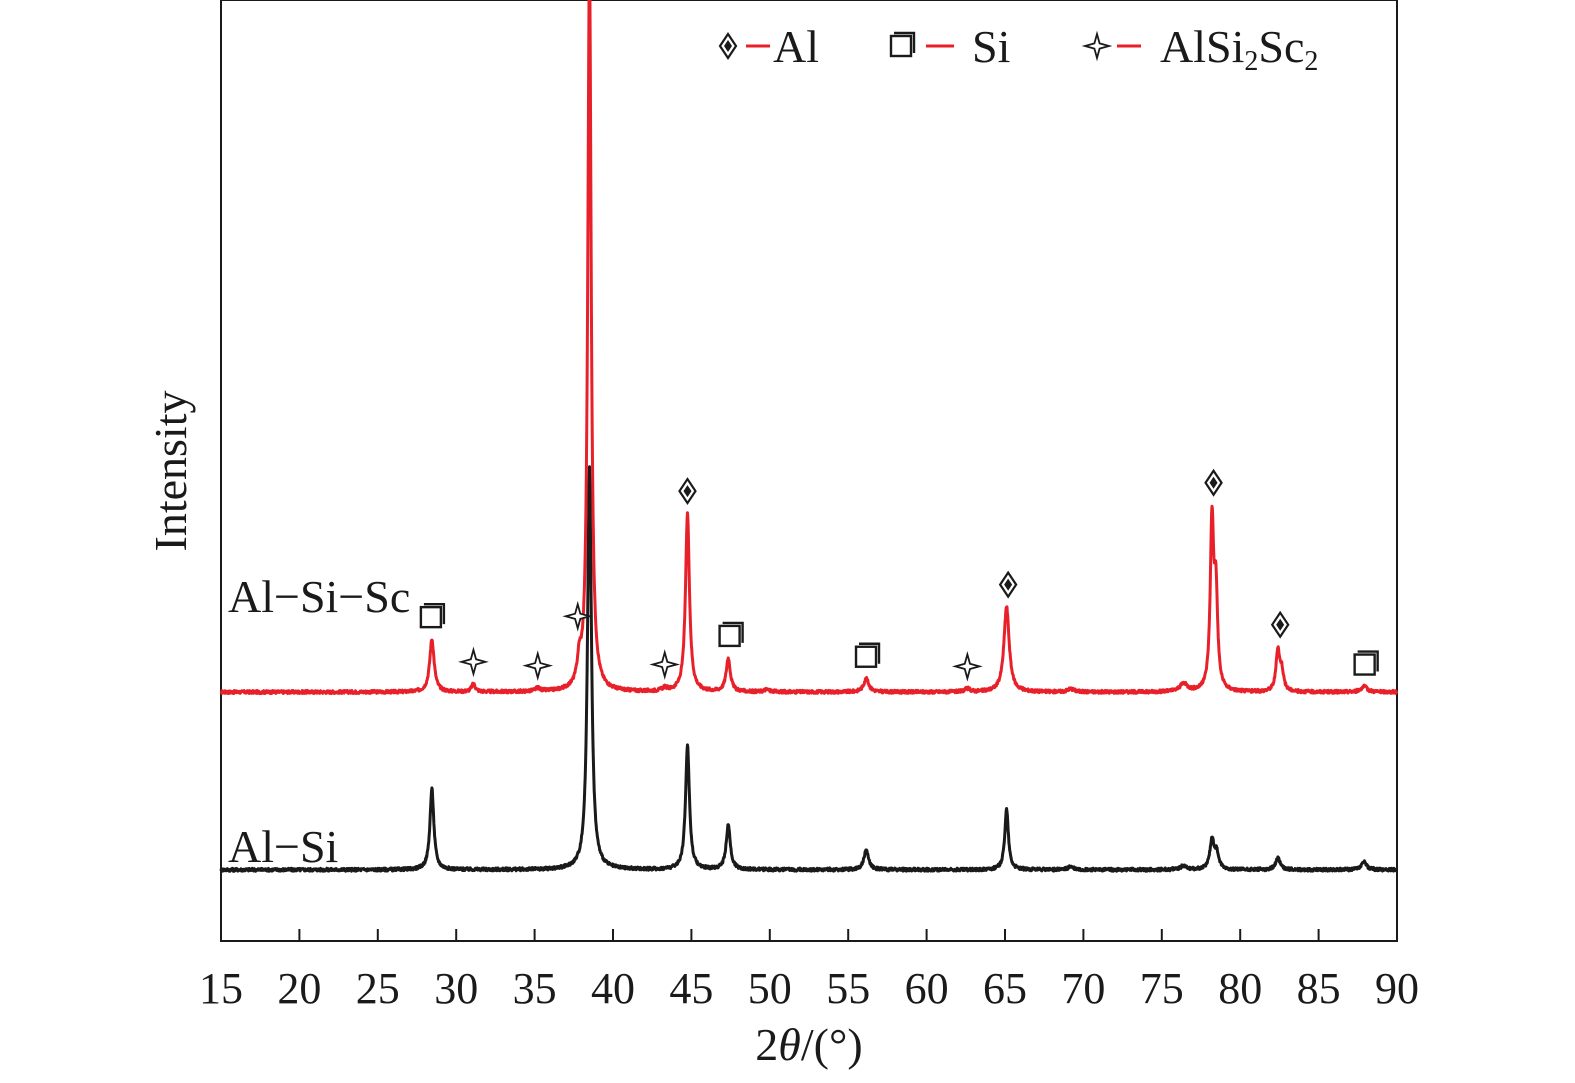 This screenshot has height=1083, width=1575. I want to click on x-axis-ticks, so click(809, 935).